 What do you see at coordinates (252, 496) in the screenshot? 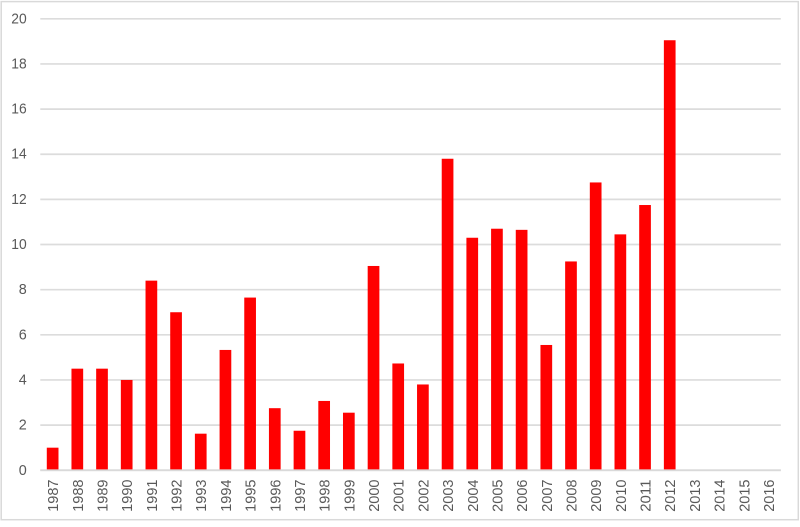
I see `svg-text: 1995` at bounding box center [252, 496].